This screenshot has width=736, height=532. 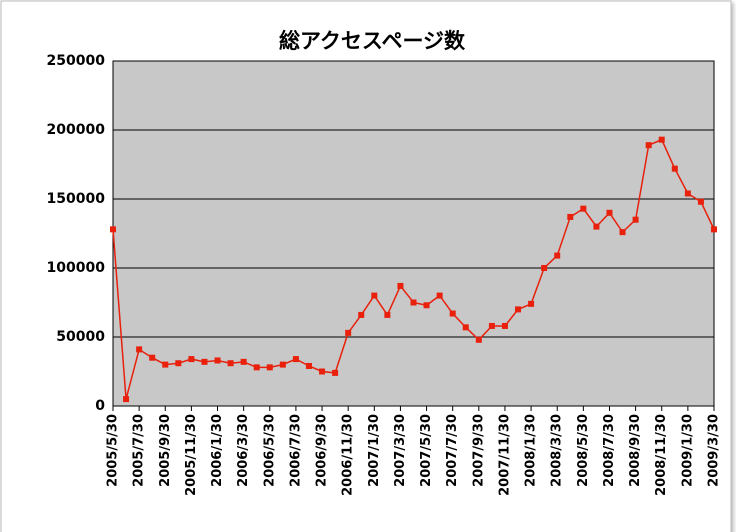 I want to click on x-tick-label: 2005/11/30, so click(x=191, y=455).